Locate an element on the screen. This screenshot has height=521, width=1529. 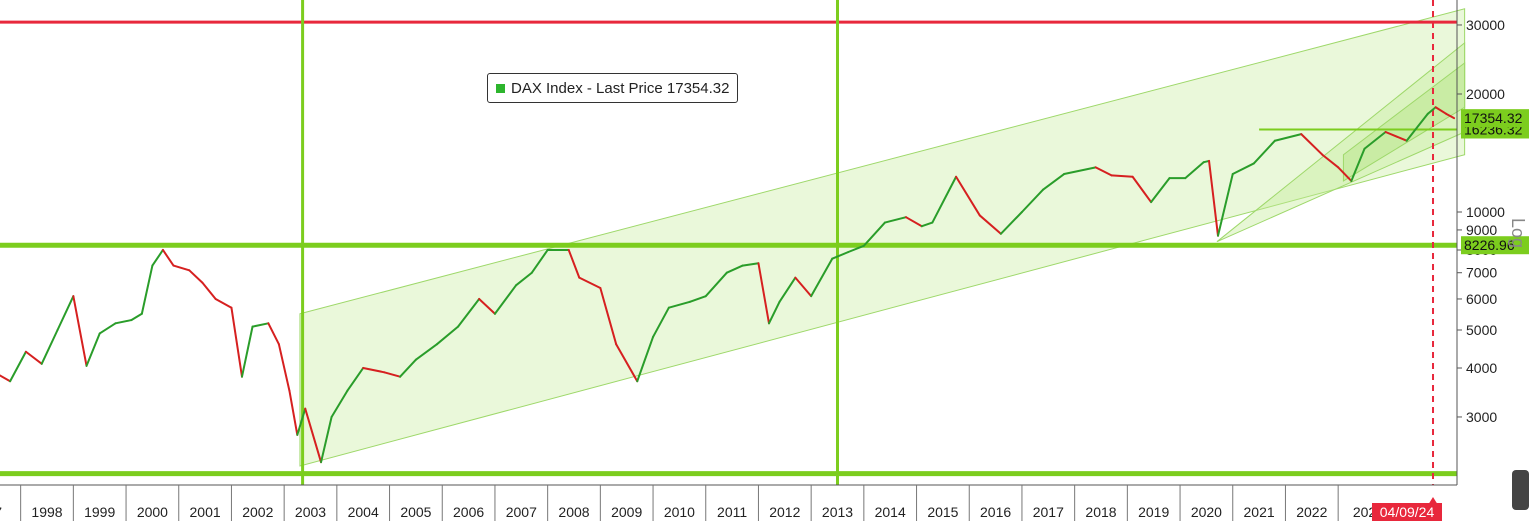
x-tick-label: 2018 is located at coordinates (1100, 512).